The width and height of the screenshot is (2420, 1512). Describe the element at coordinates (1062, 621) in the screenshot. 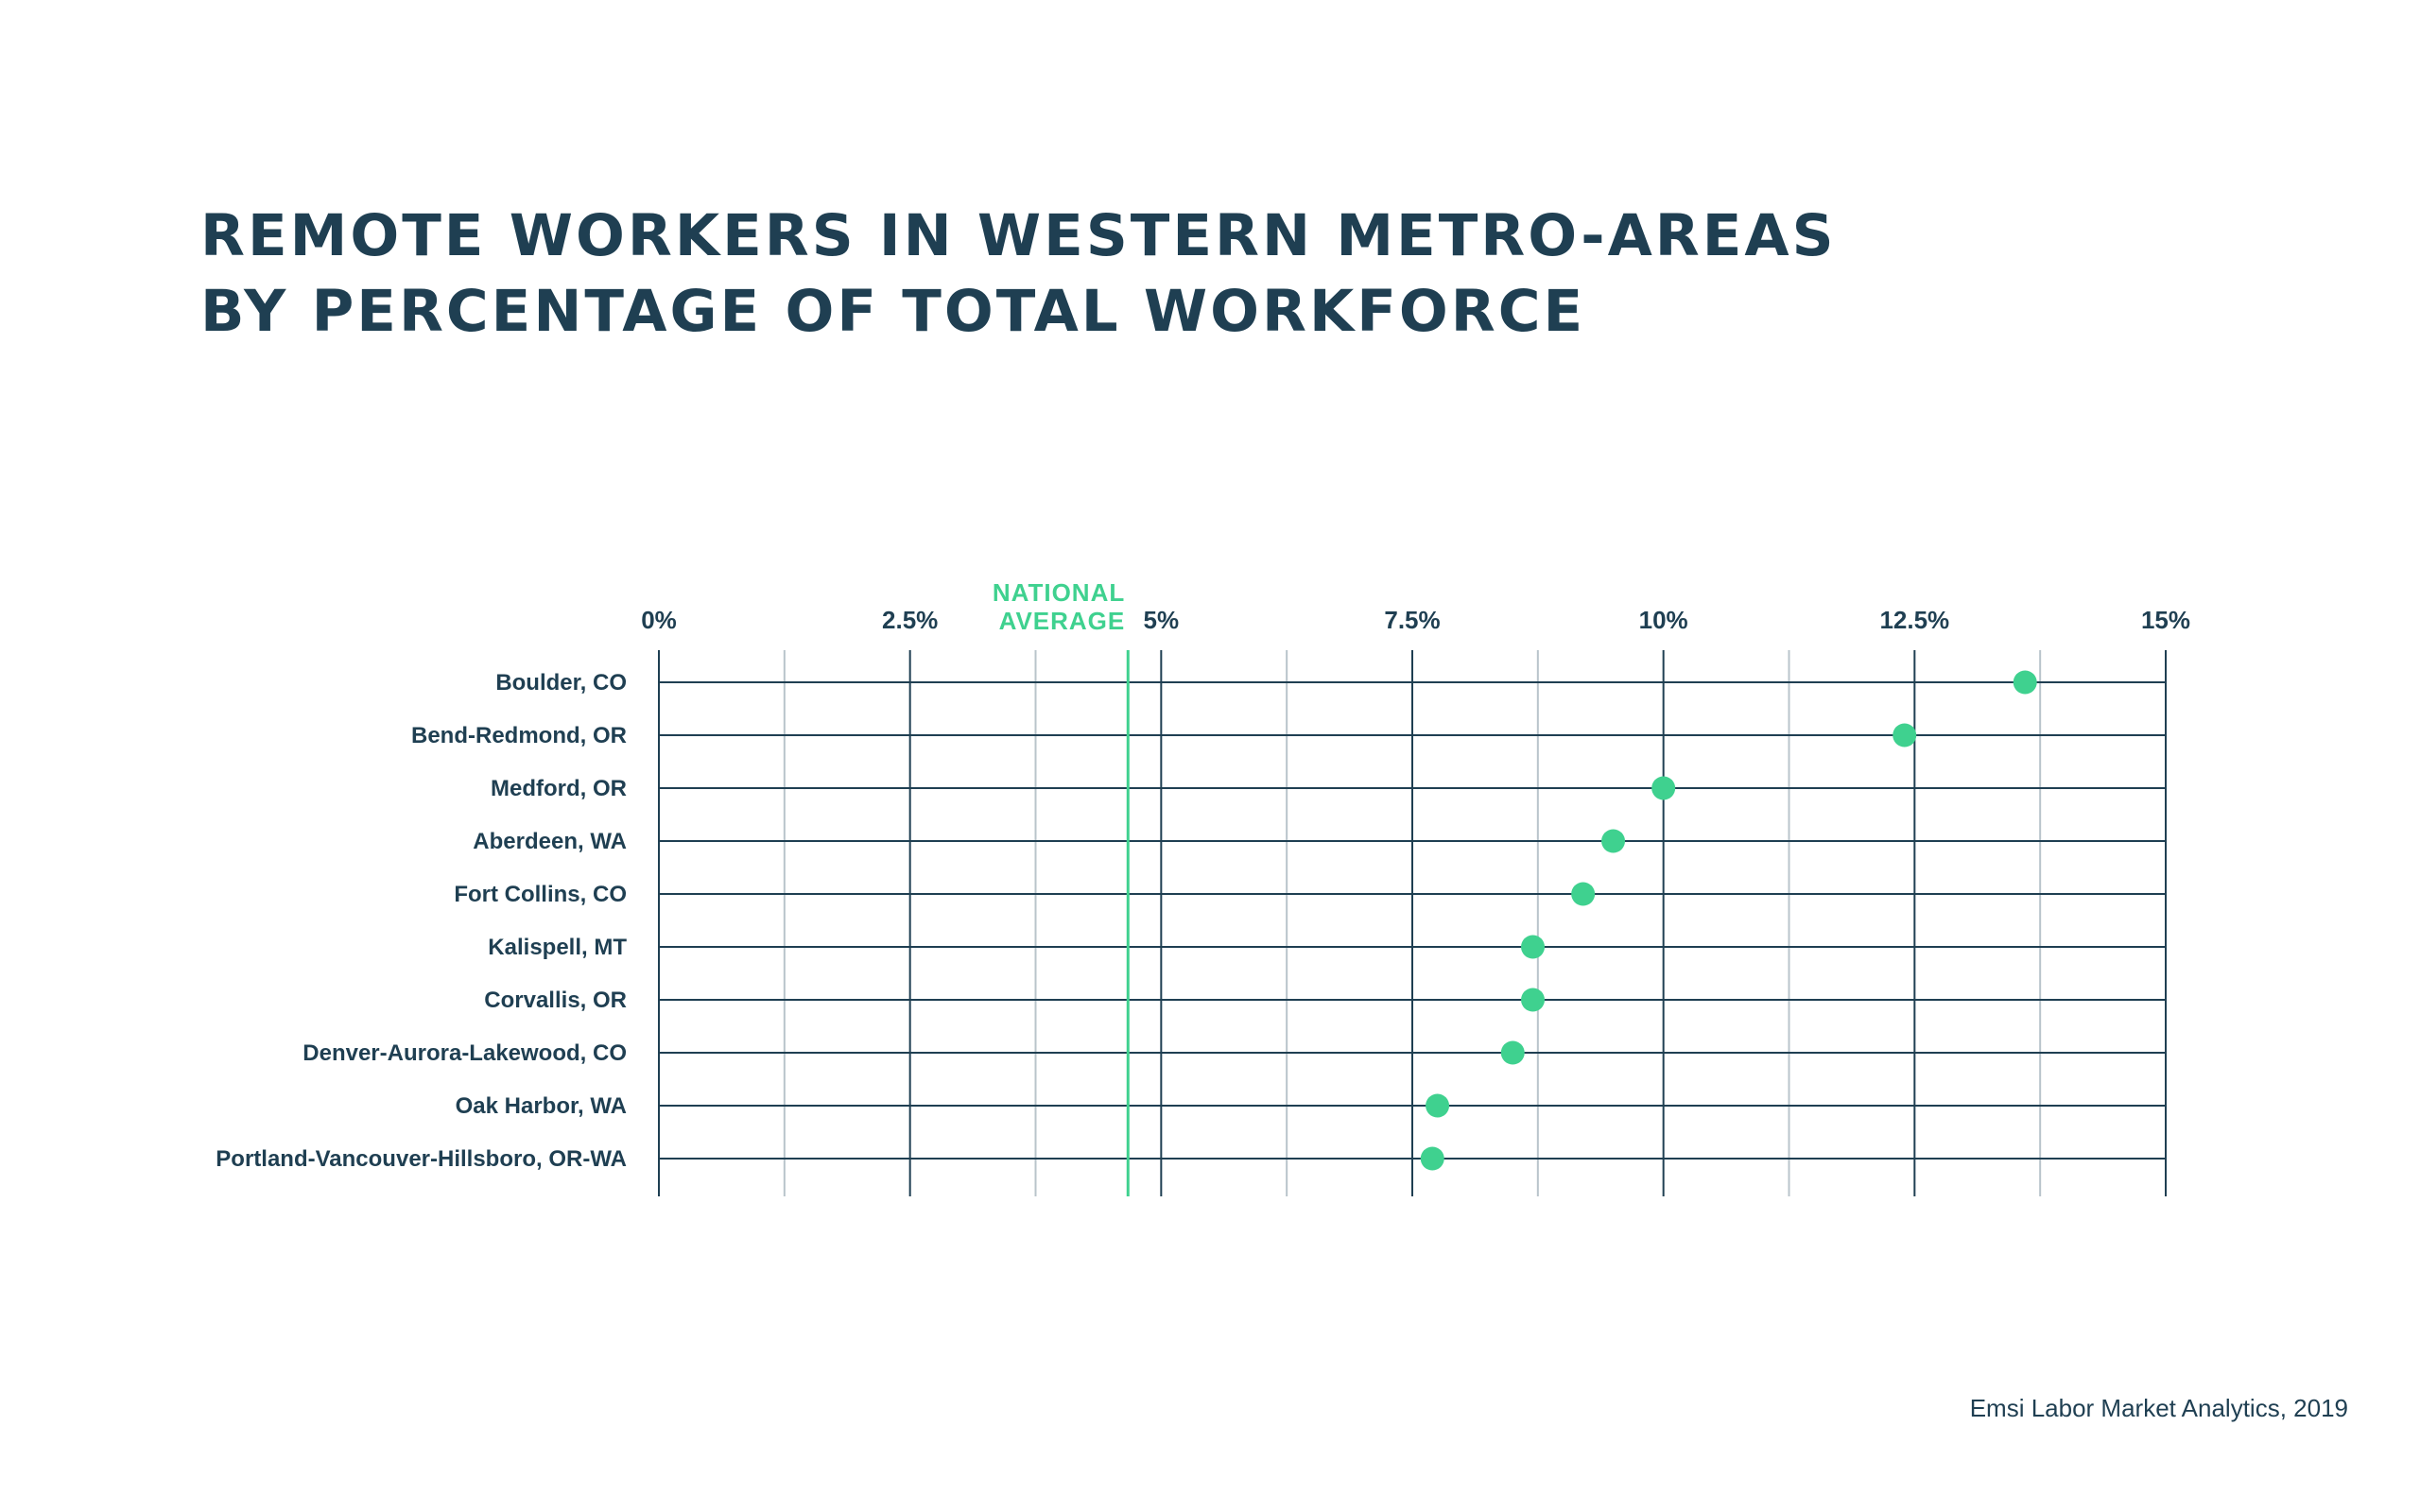

I see `national-average-label-line: AVERAGE` at that location.